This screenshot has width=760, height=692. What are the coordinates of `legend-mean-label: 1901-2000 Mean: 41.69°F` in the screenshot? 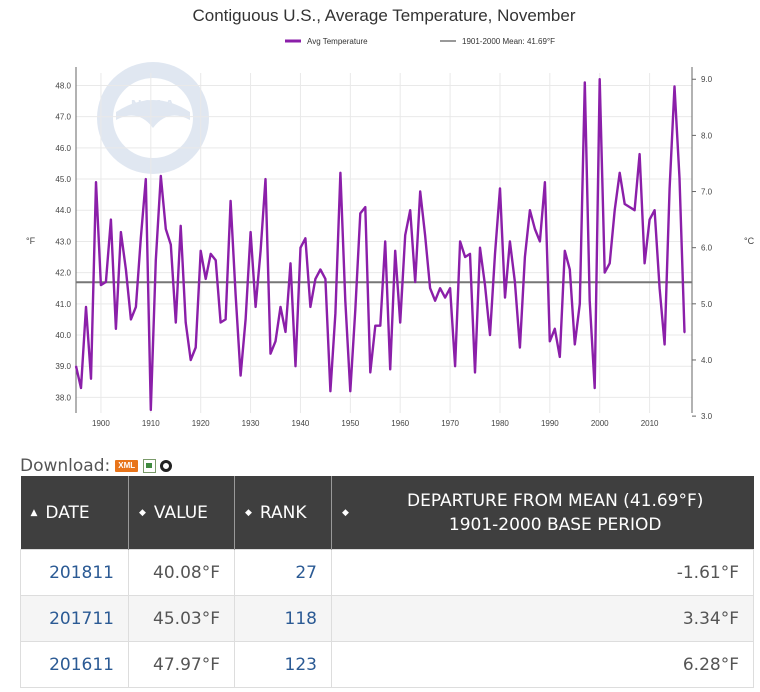 It's located at (508, 41).